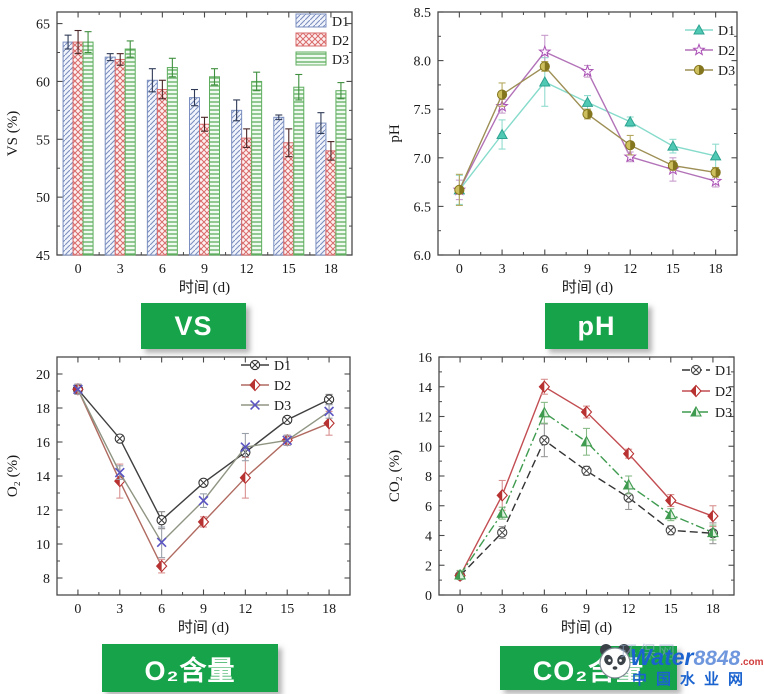 This screenshot has width=764, height=694. Describe the element at coordinates (423, 110) in the screenshot. I see `y-tick-label: 7.5` at that location.